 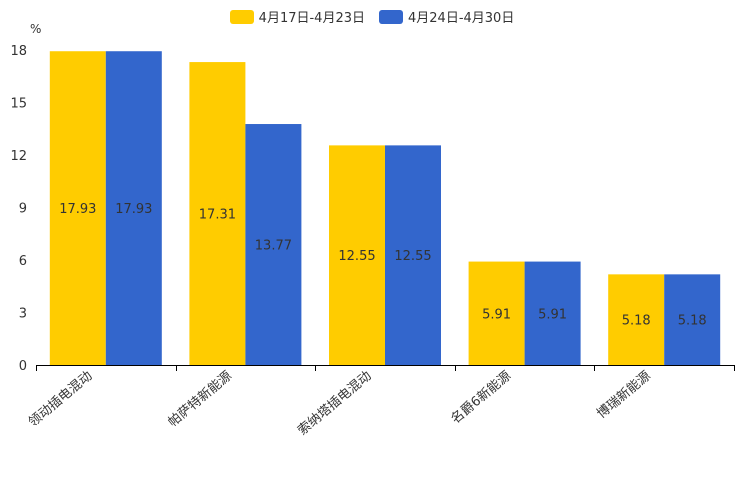 I want to click on data-label-4-series-2: 5.18, so click(x=692, y=321).